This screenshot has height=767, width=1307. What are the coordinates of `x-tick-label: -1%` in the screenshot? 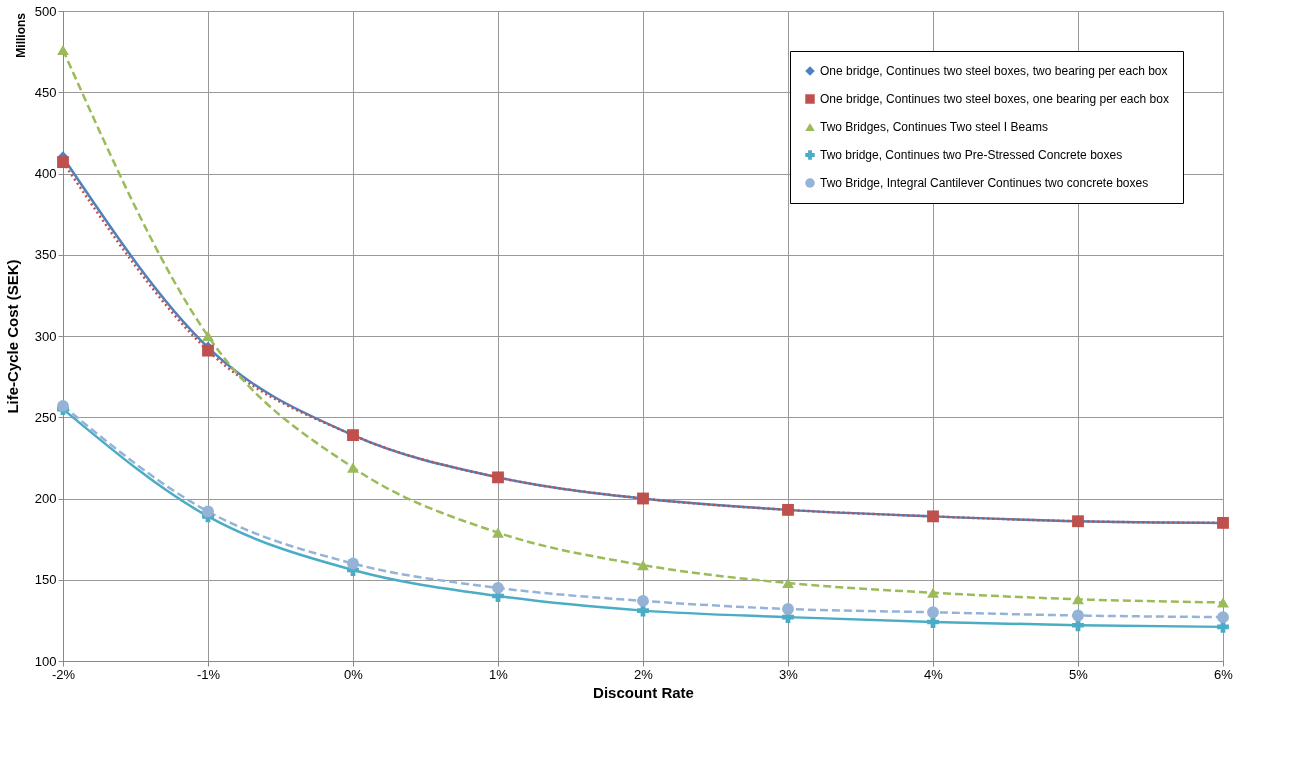 It's located at (208, 674).